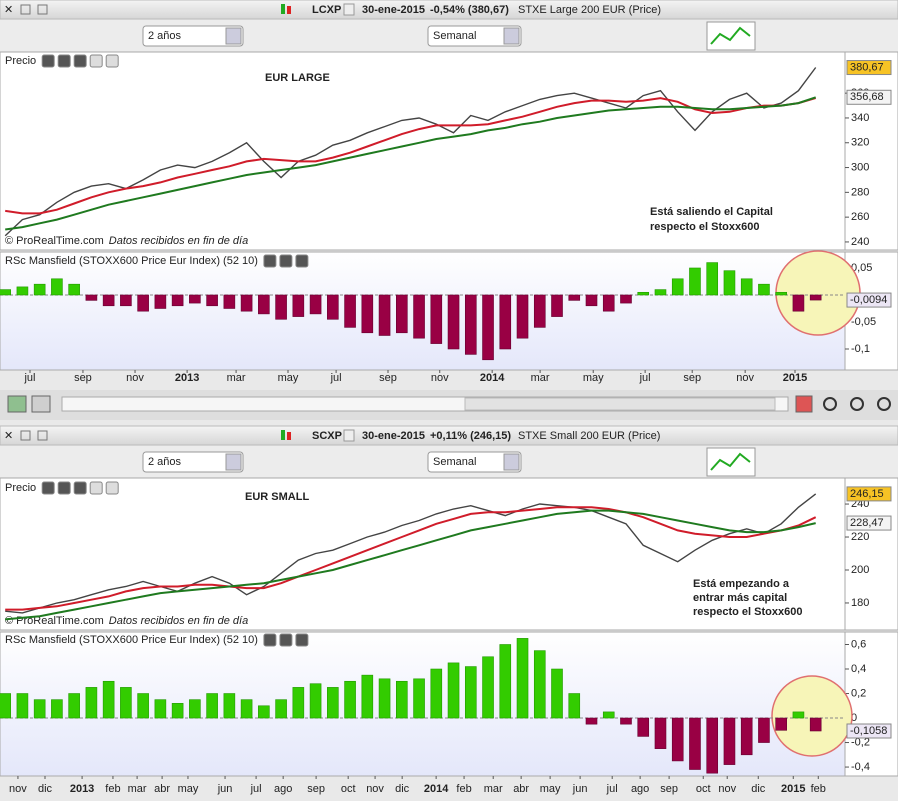 This screenshot has height=801, width=898. Describe the element at coordinates (162, 789) in the screenshot. I see `x-tick-label: abr` at that location.